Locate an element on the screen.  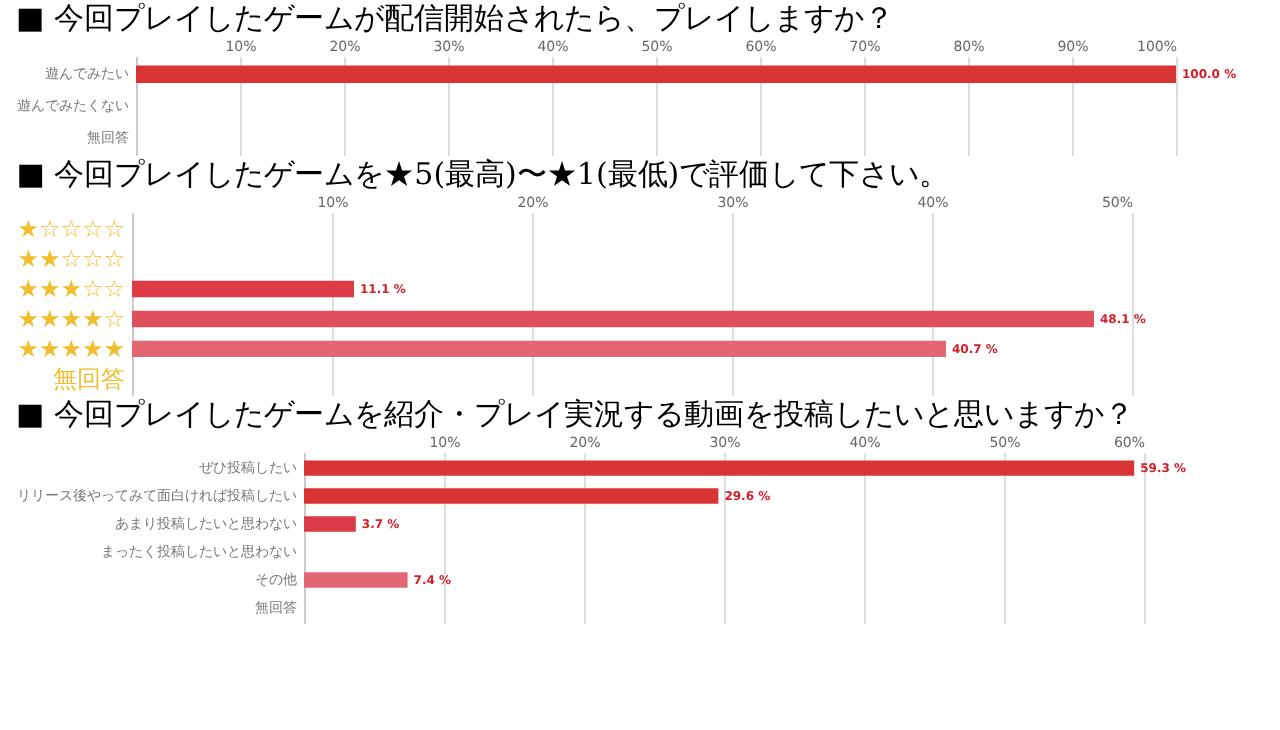
chart-title: ■ 今回プレイしたゲームを★5(最高)〜★1(最低)で評価して下さい。 is located at coordinates (483, 174).